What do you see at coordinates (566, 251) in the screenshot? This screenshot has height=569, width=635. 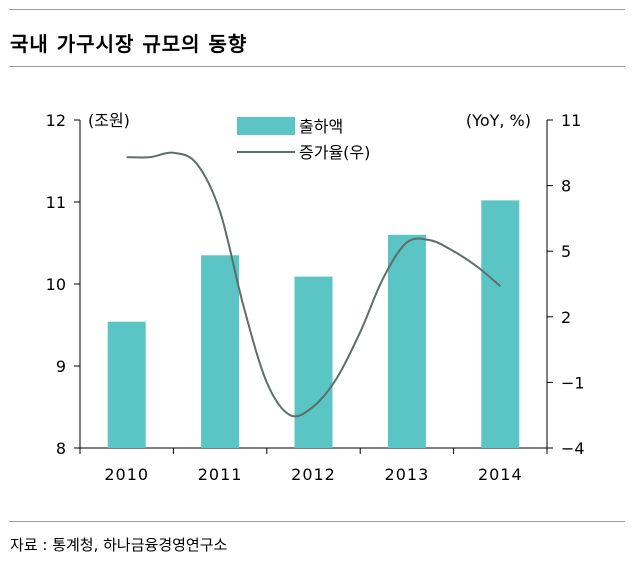 I see `right-tick-label: 5` at bounding box center [566, 251].